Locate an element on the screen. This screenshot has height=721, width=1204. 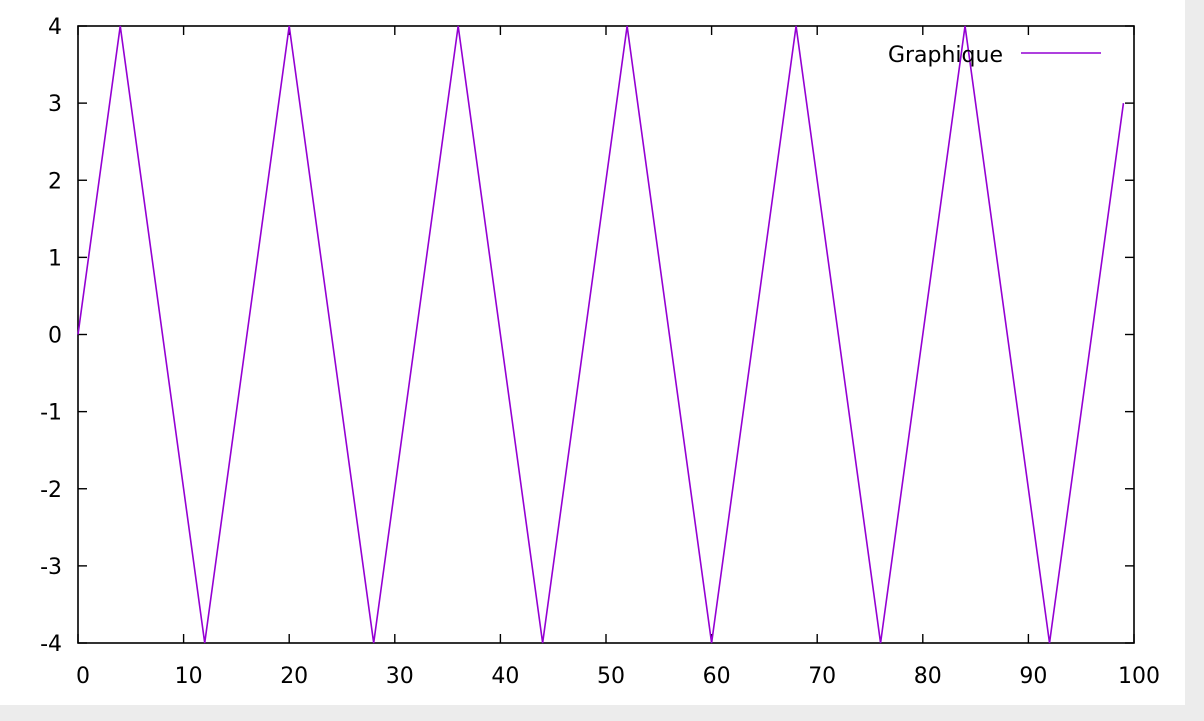
x-tick-label: 30 is located at coordinates (400, 676).